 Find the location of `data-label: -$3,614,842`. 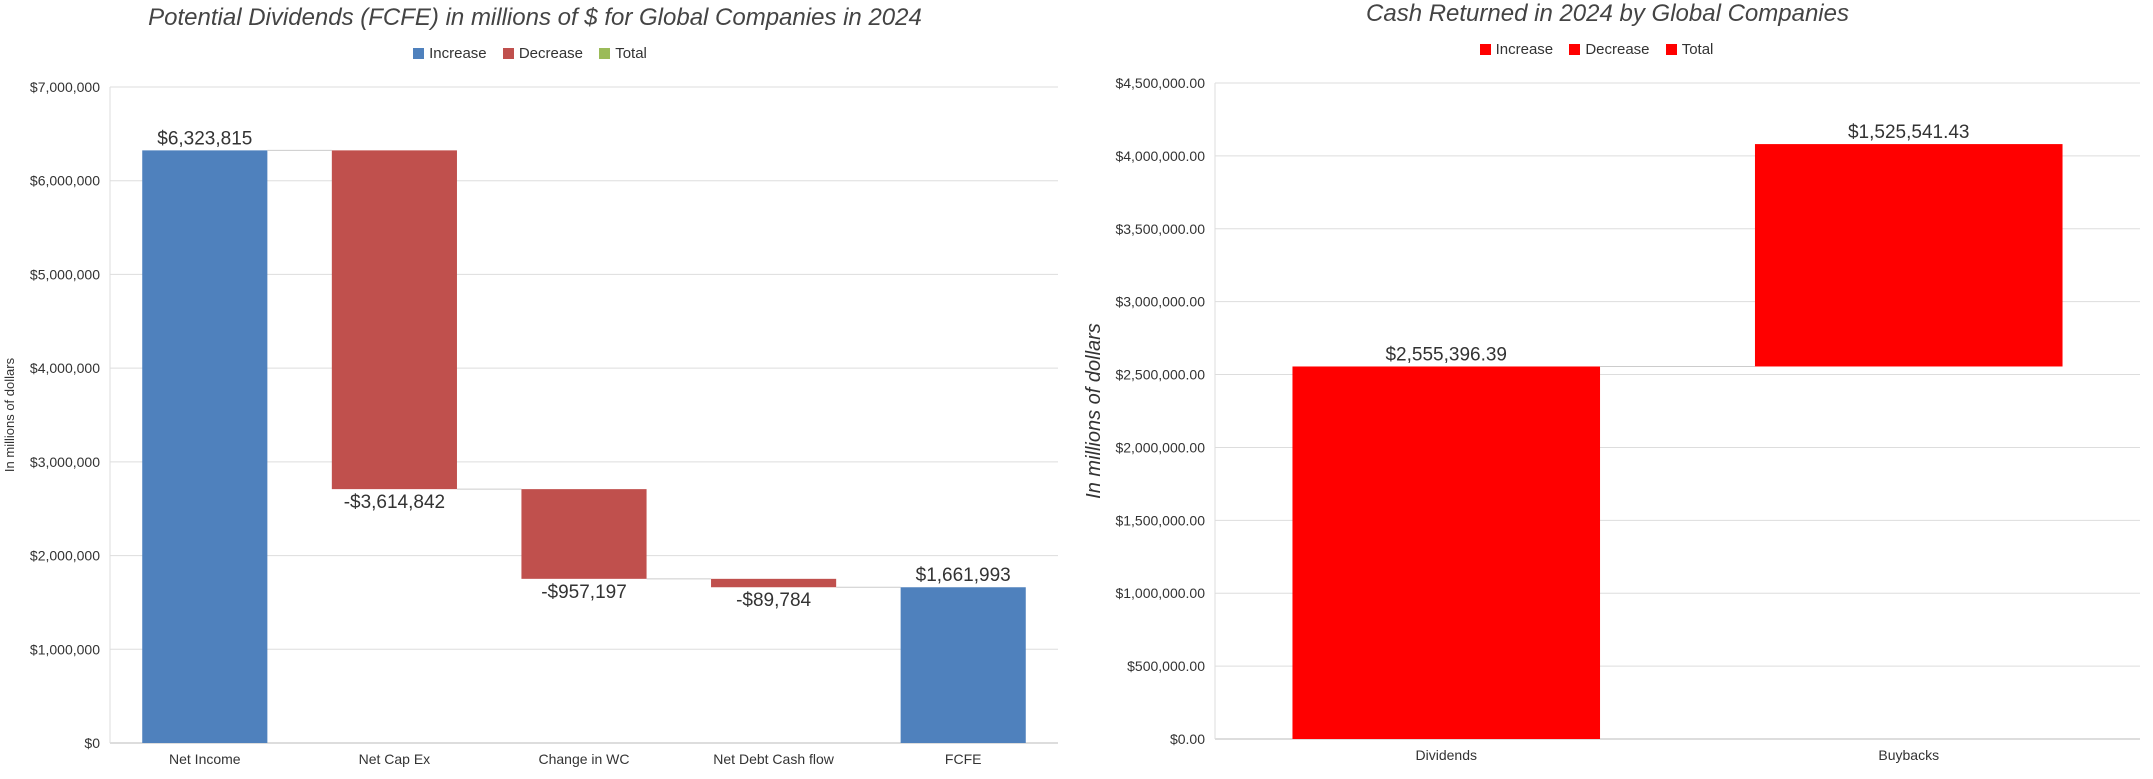

data-label: -$3,614,842 is located at coordinates (394, 502).